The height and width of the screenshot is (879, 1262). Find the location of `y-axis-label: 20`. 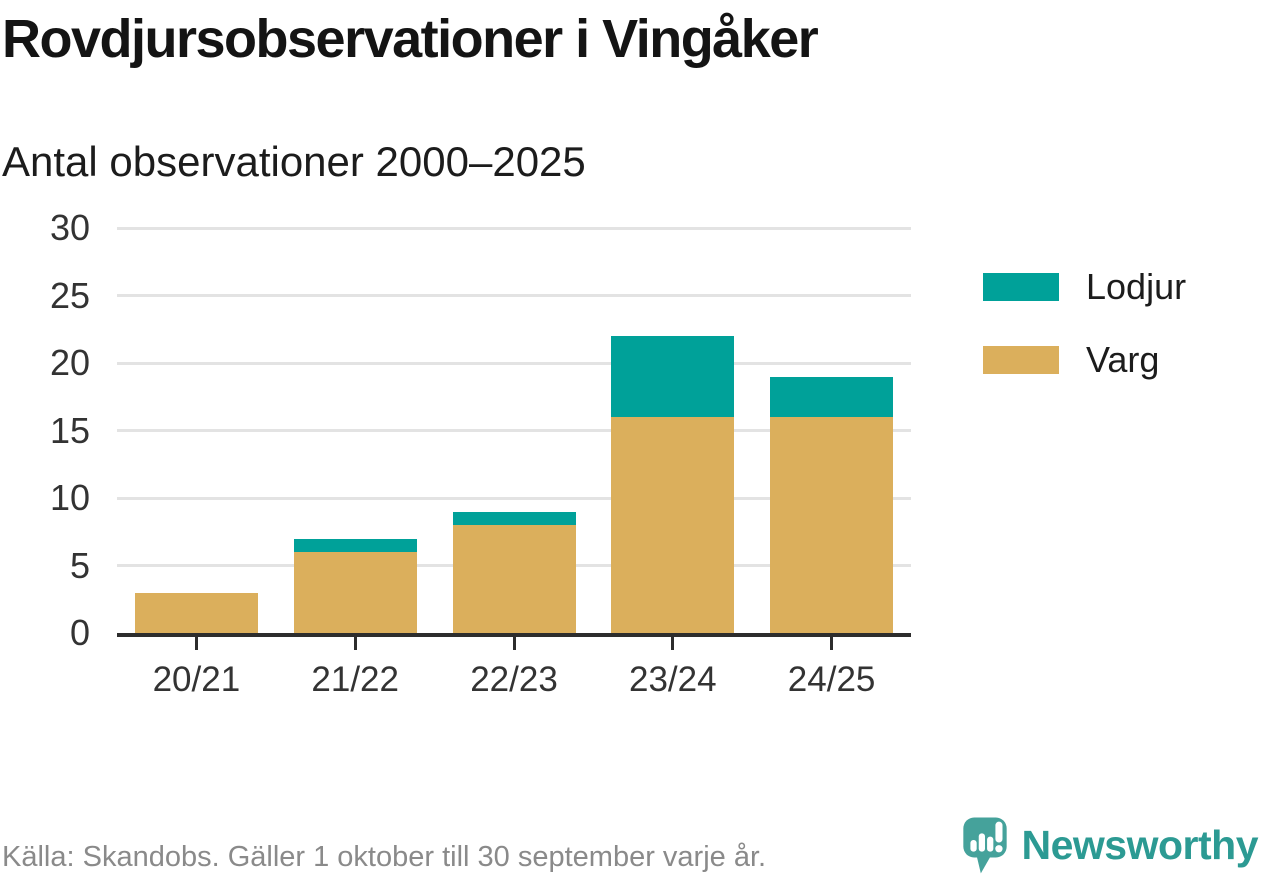

y-axis-label: 20 is located at coordinates (69, 362).